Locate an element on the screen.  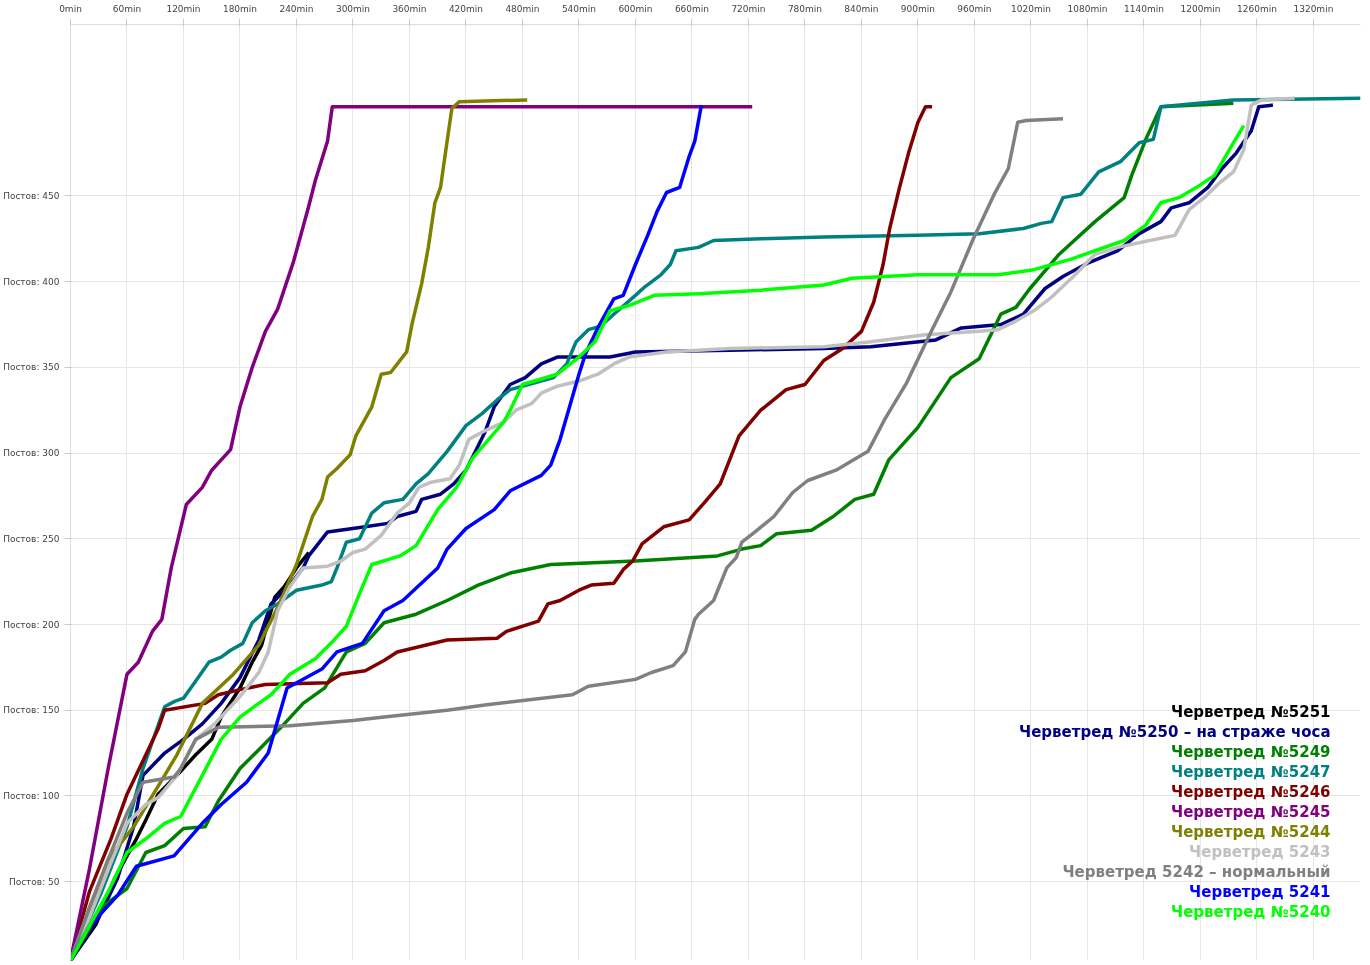
text: Черветред №5247 is located at coordinates (1251, 771).